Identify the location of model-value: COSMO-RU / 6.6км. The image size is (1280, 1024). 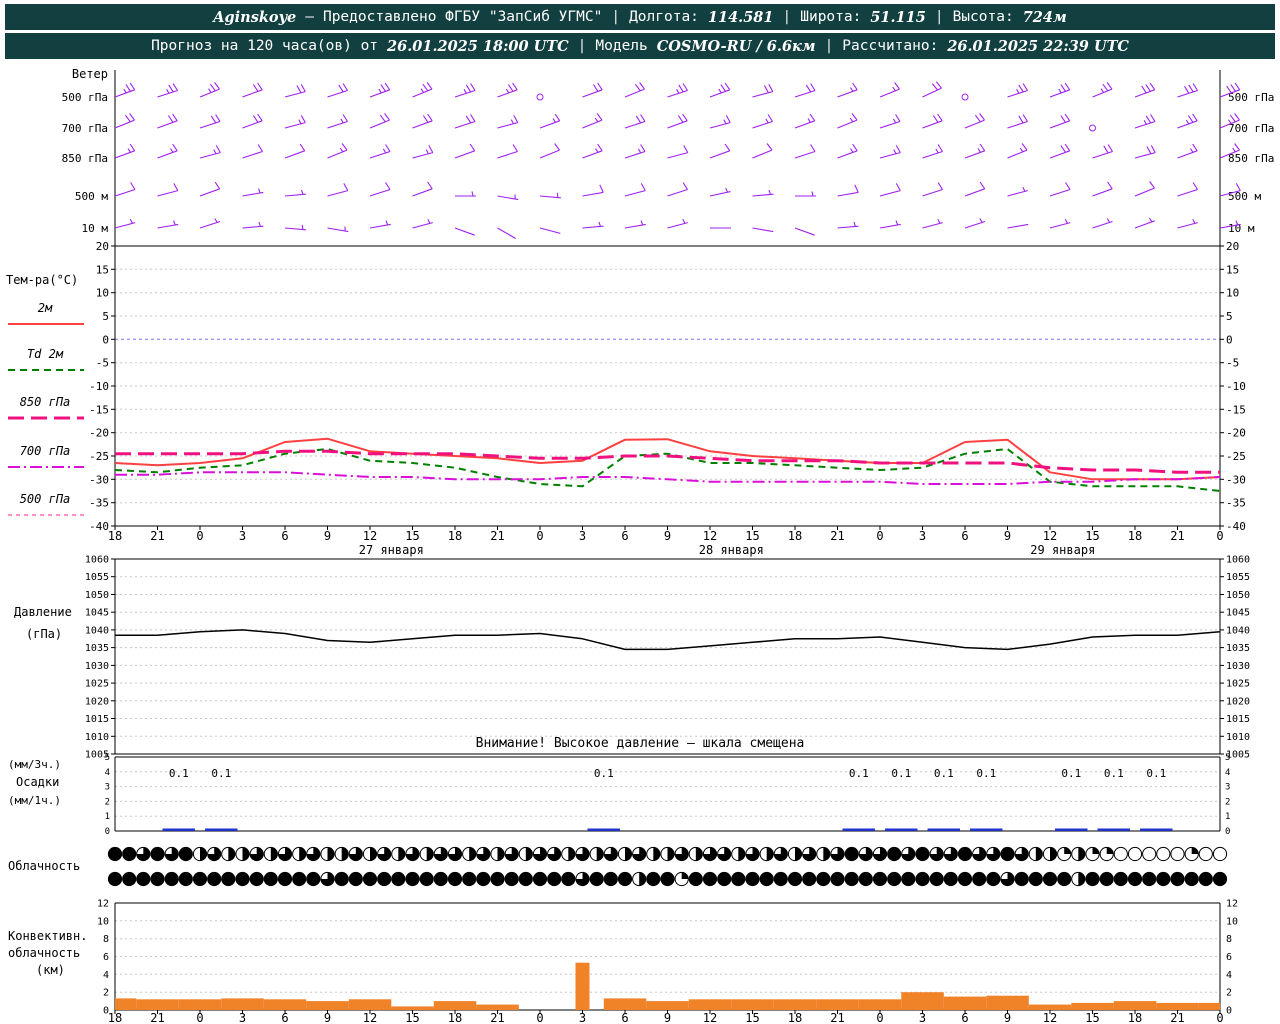
(736, 46).